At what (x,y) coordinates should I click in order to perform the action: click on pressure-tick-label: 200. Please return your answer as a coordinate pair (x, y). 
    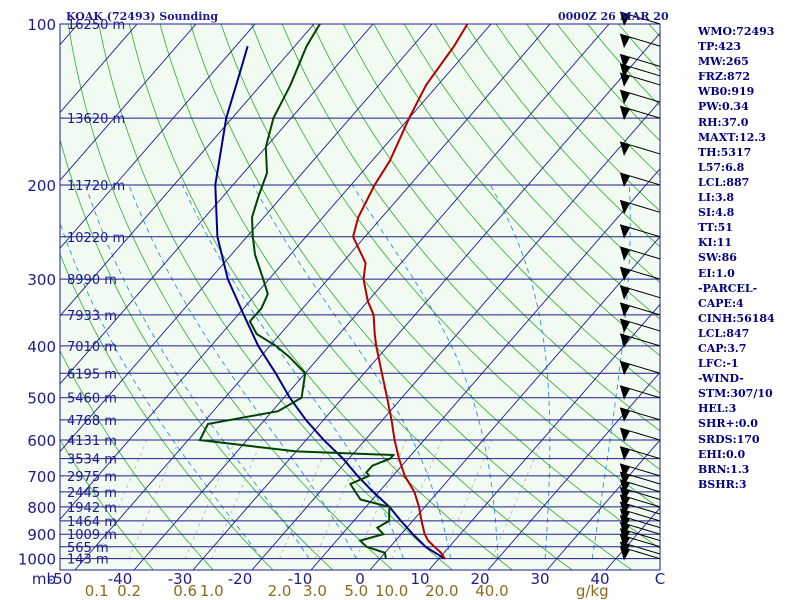
    Looking at the image, I should click on (41, 186).